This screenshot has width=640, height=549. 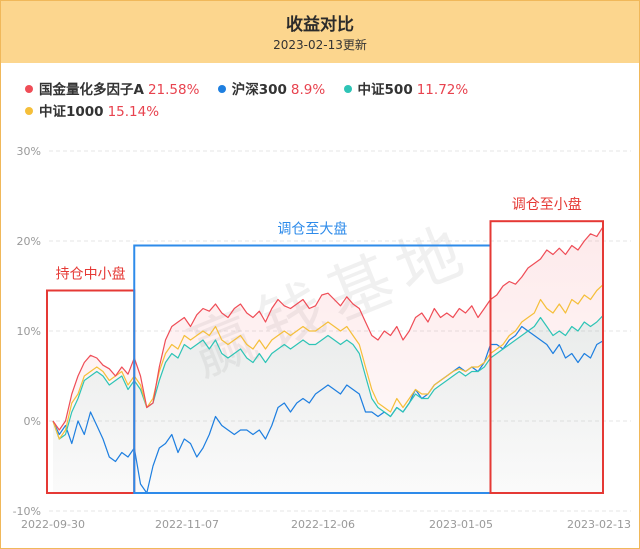 What do you see at coordinates (91, 90) in the screenshot?
I see `legend-name: 国金量化多因子A` at bounding box center [91, 90].